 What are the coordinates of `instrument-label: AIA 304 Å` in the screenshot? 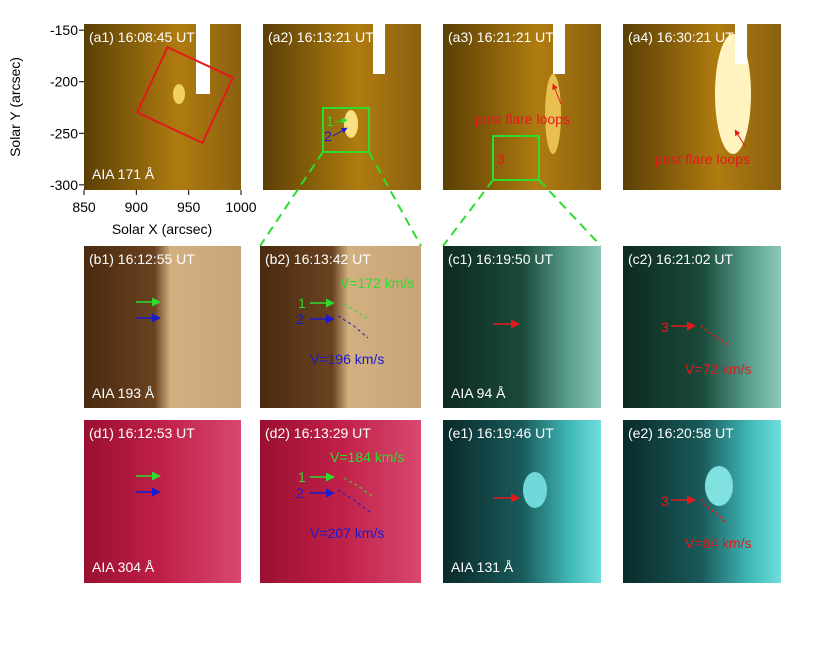 It's located at (123, 567).